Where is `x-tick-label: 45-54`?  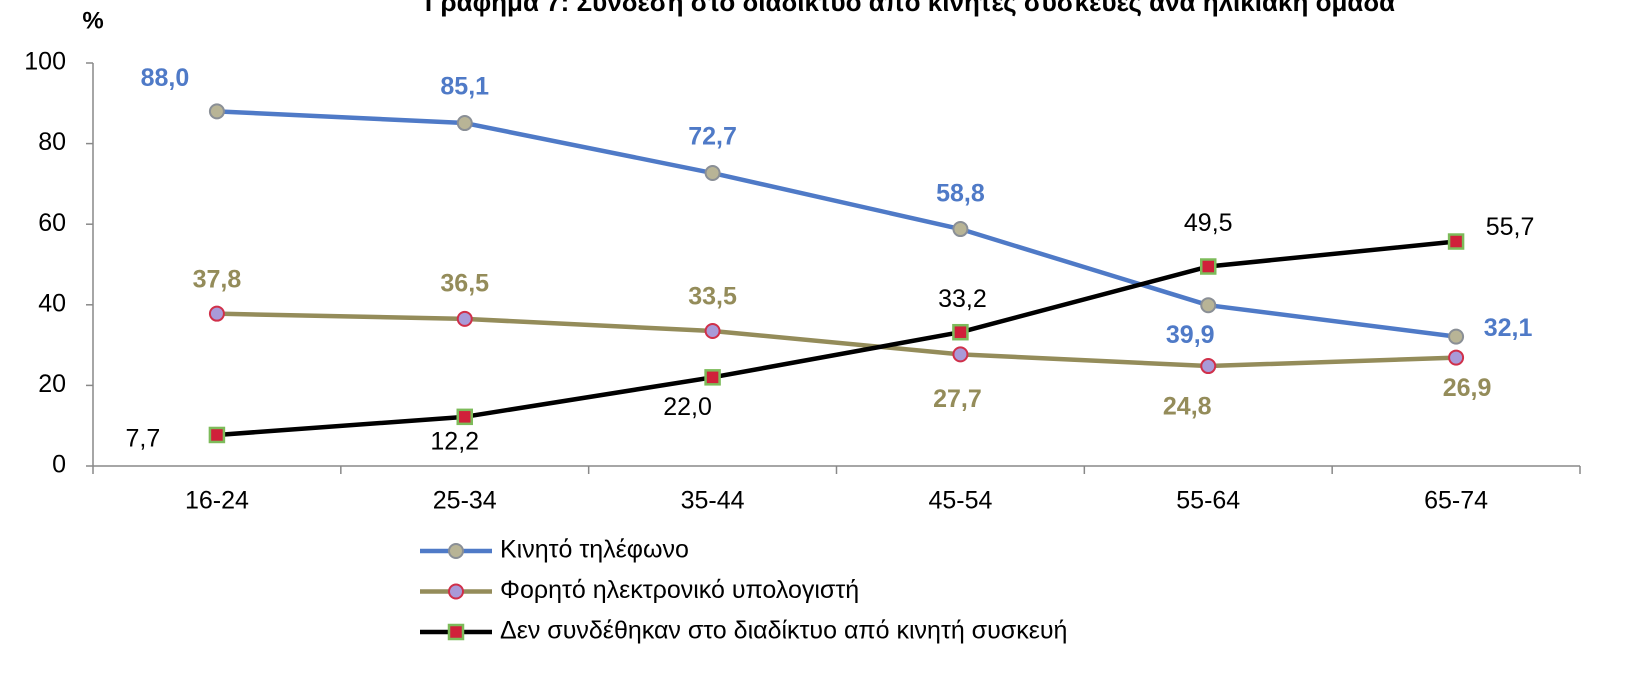 x-tick-label: 45-54 is located at coordinates (960, 501).